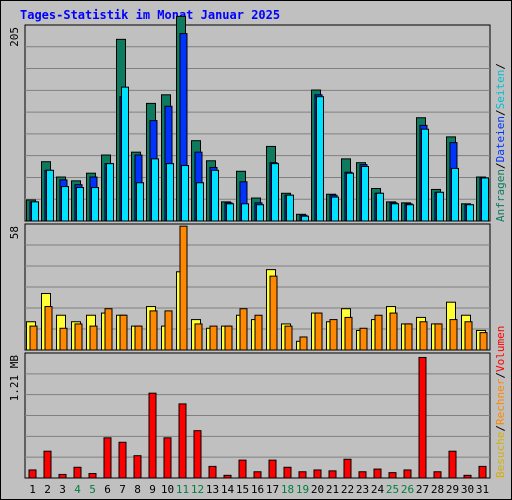 This screenshot has height=500, width=512. I want to click on x-tick-label: 22, so click(347, 489).